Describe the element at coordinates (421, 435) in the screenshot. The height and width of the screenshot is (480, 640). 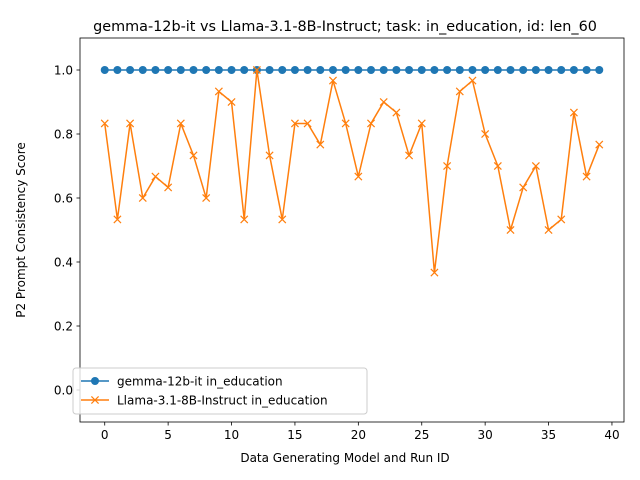
I see `x-tick-label-5: 25` at that location.